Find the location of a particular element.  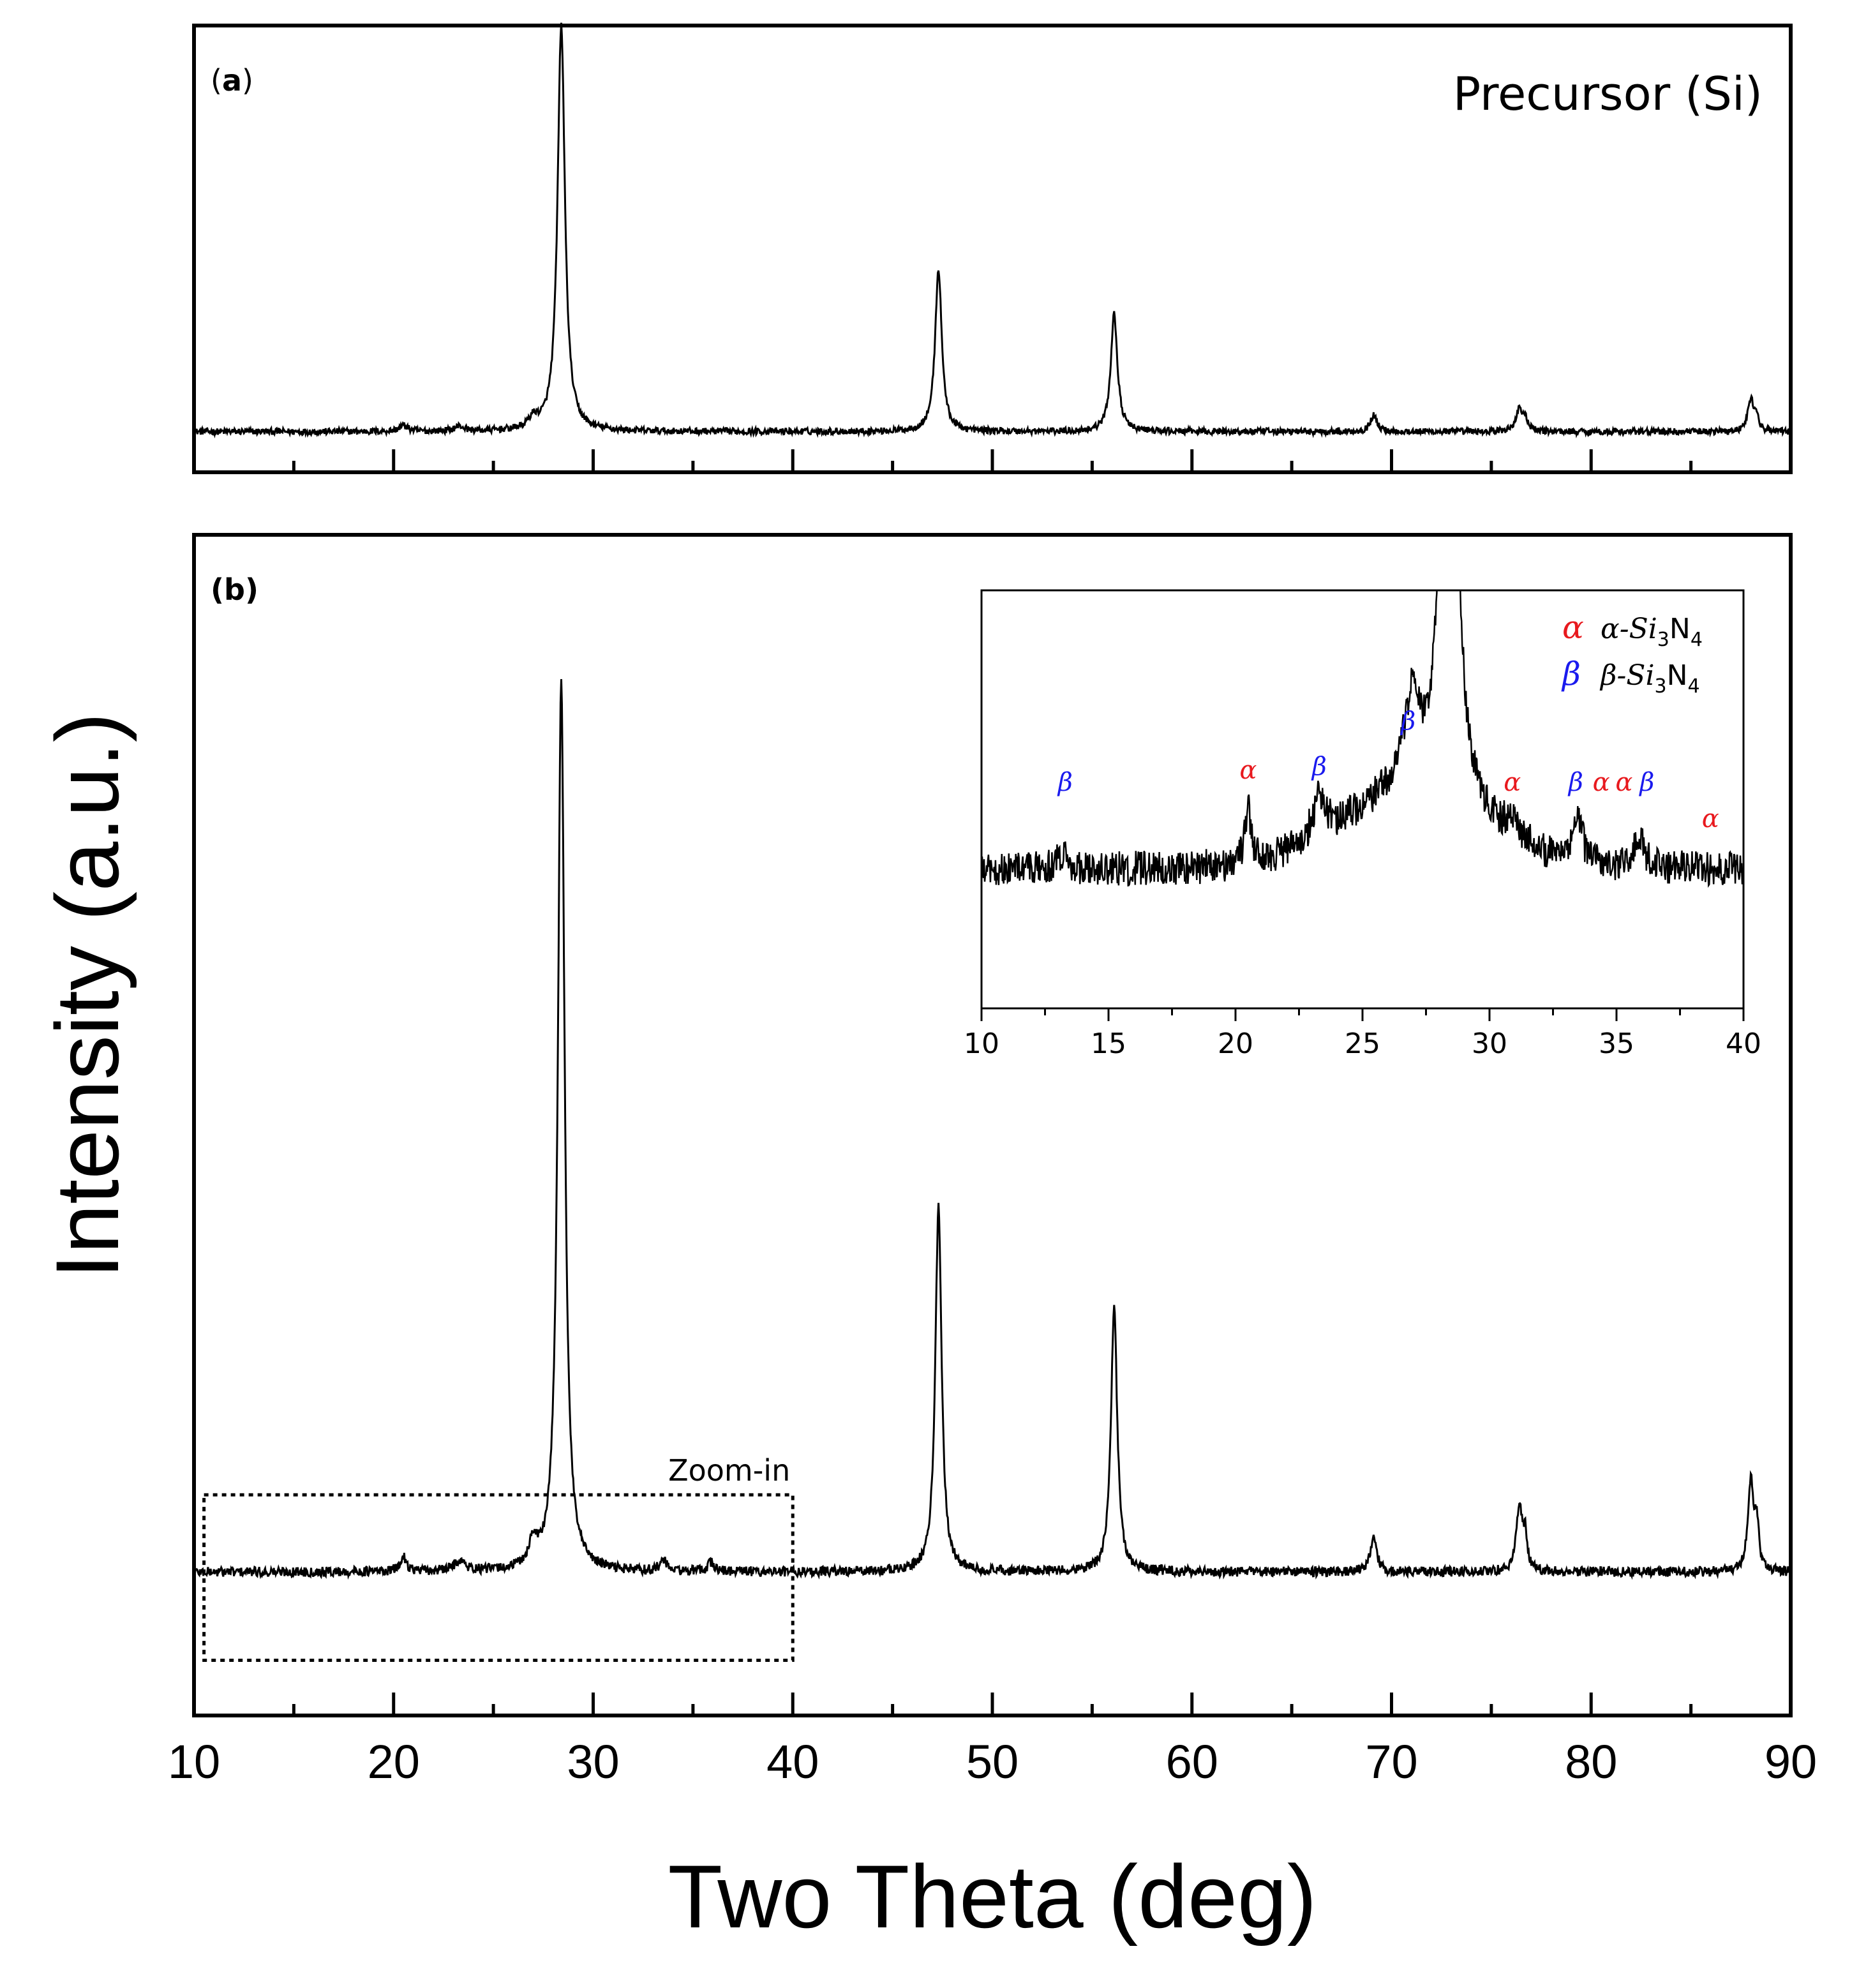

x-axis-label: Two Theta (deg) is located at coordinates (992, 1896).